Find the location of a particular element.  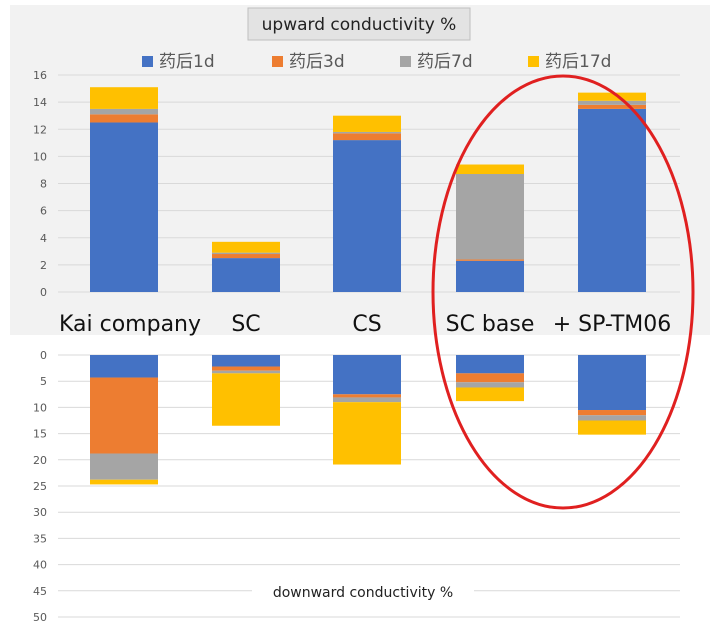

bottom-title-background is located at coordinates (363, 592).